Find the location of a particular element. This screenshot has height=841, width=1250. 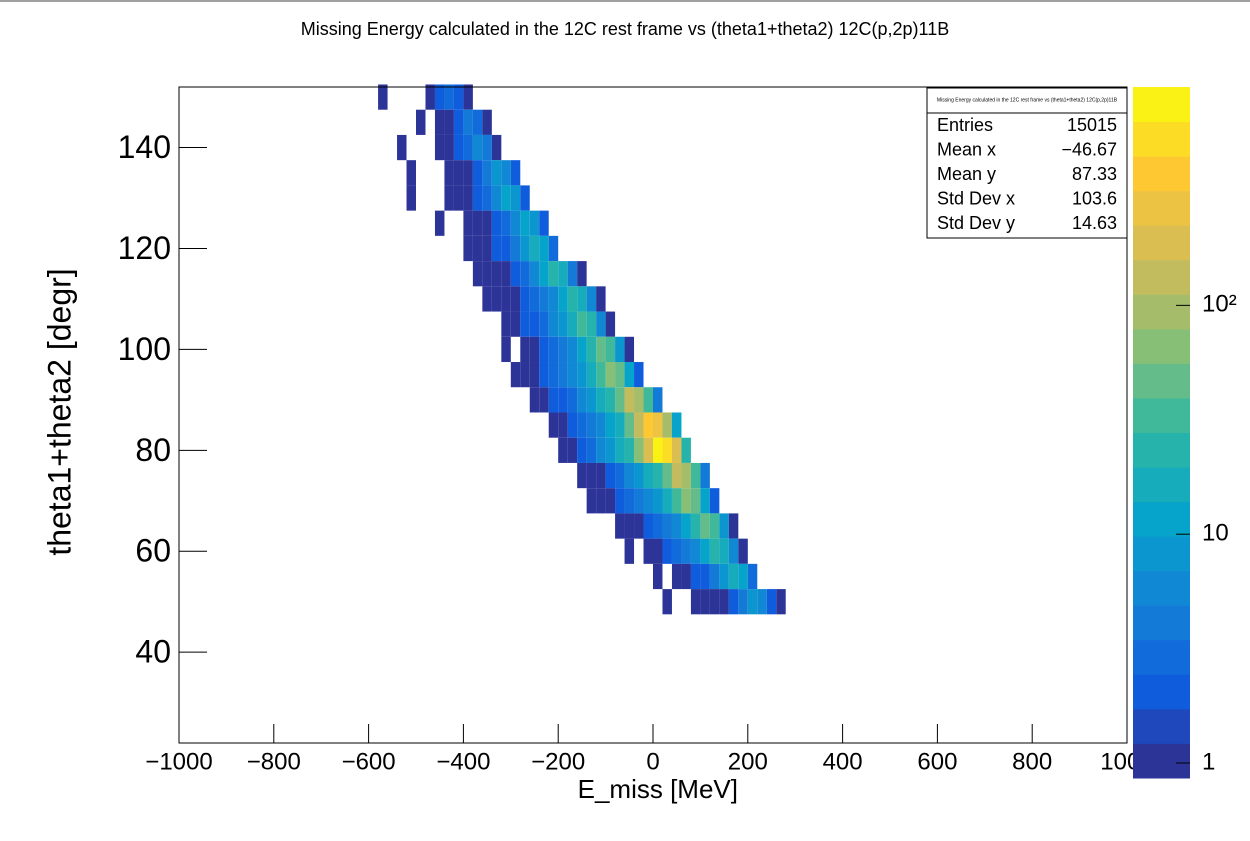

stats-label: Entries is located at coordinates (965, 125).